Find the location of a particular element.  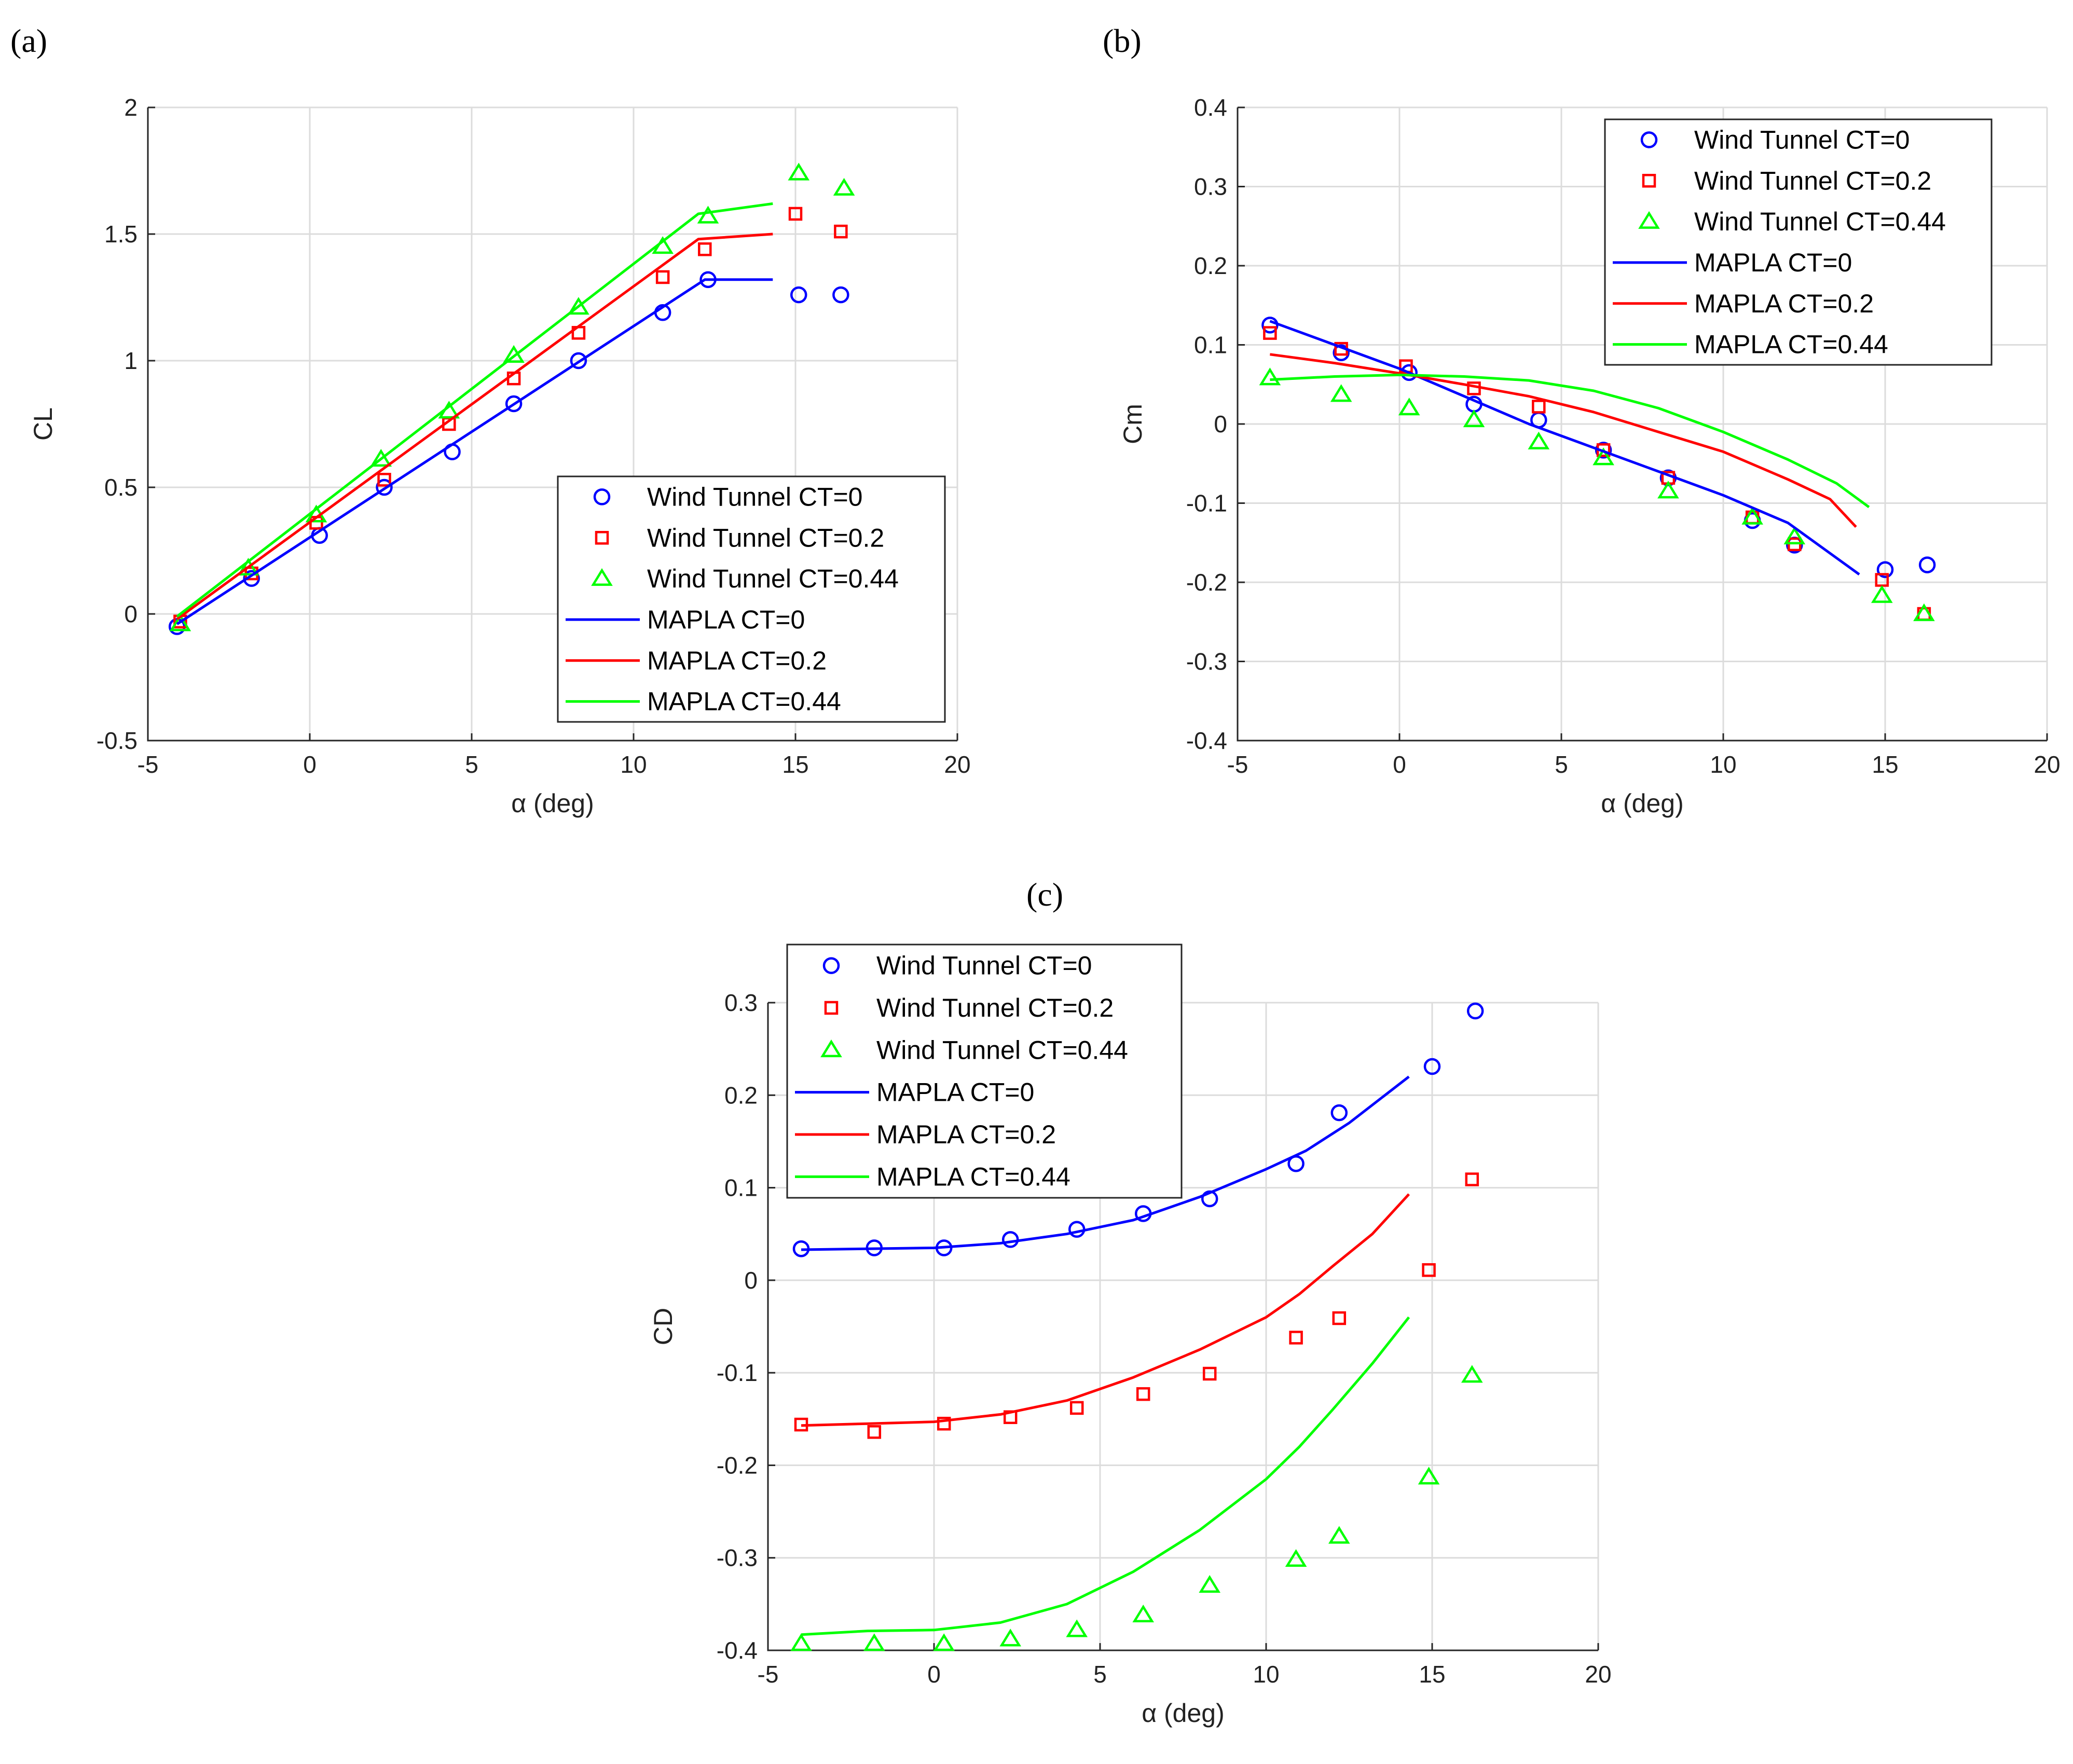

x-tick-label-b-2: 5 is located at coordinates (1561, 764).